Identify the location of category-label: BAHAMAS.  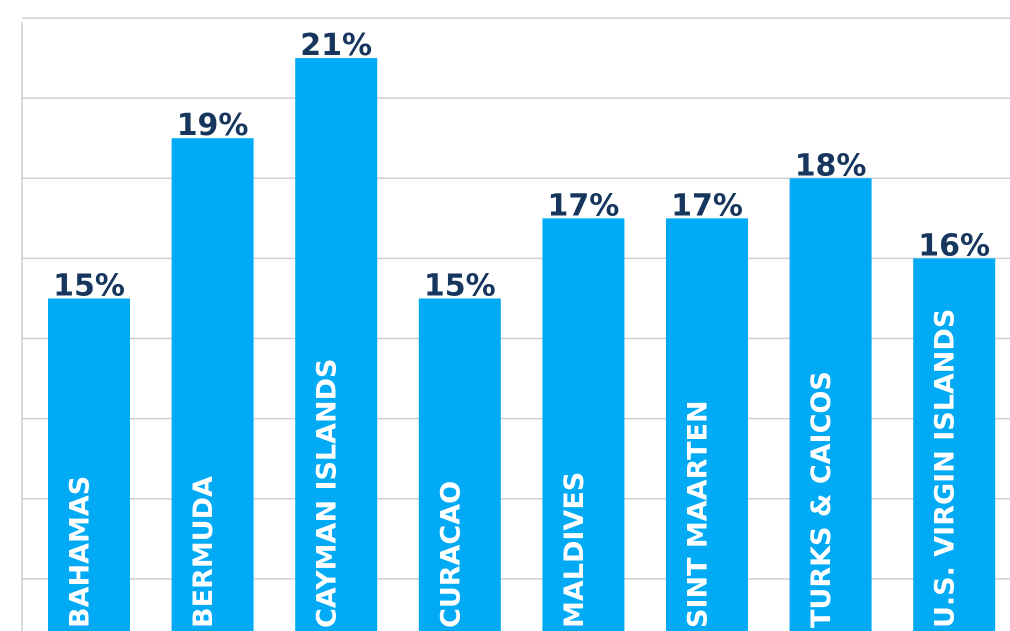
(80, 552).